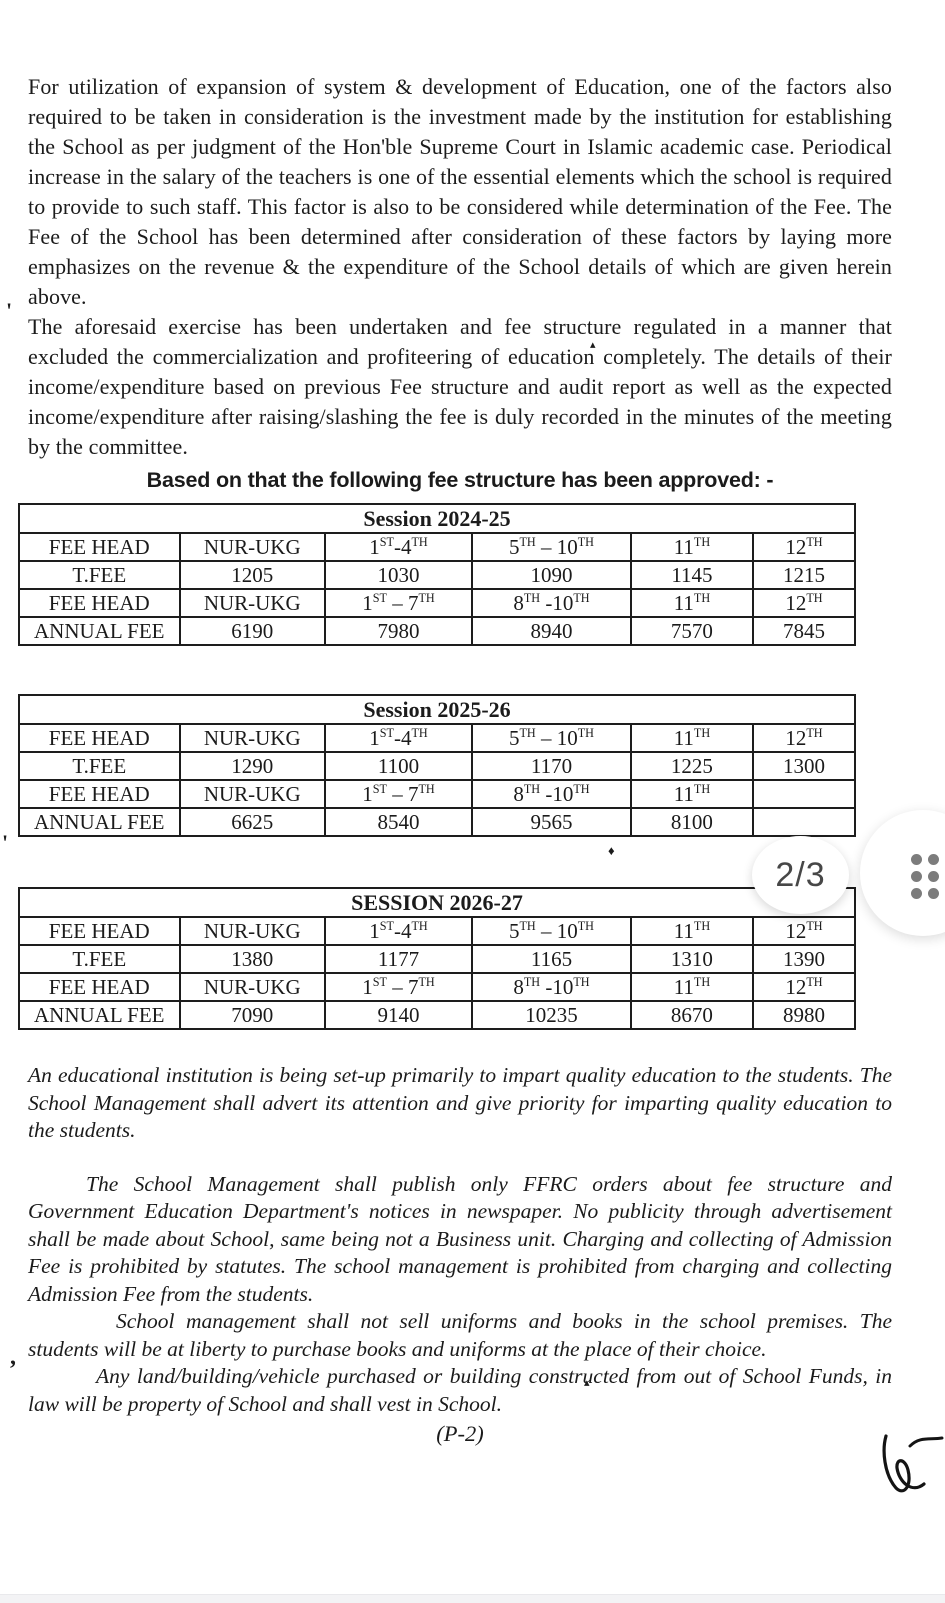 The image size is (945, 1603). Describe the element at coordinates (691, 766) in the screenshot. I see `table-cell: 1225` at that location.